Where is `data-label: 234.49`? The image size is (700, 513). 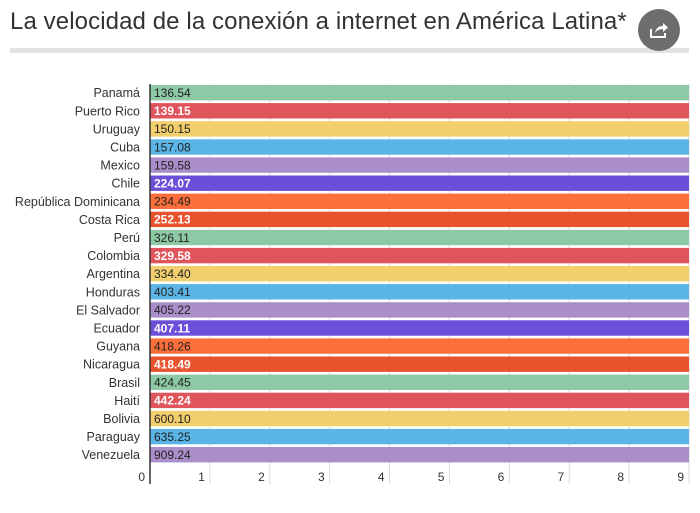 data-label: 234.49 is located at coordinates (172, 202).